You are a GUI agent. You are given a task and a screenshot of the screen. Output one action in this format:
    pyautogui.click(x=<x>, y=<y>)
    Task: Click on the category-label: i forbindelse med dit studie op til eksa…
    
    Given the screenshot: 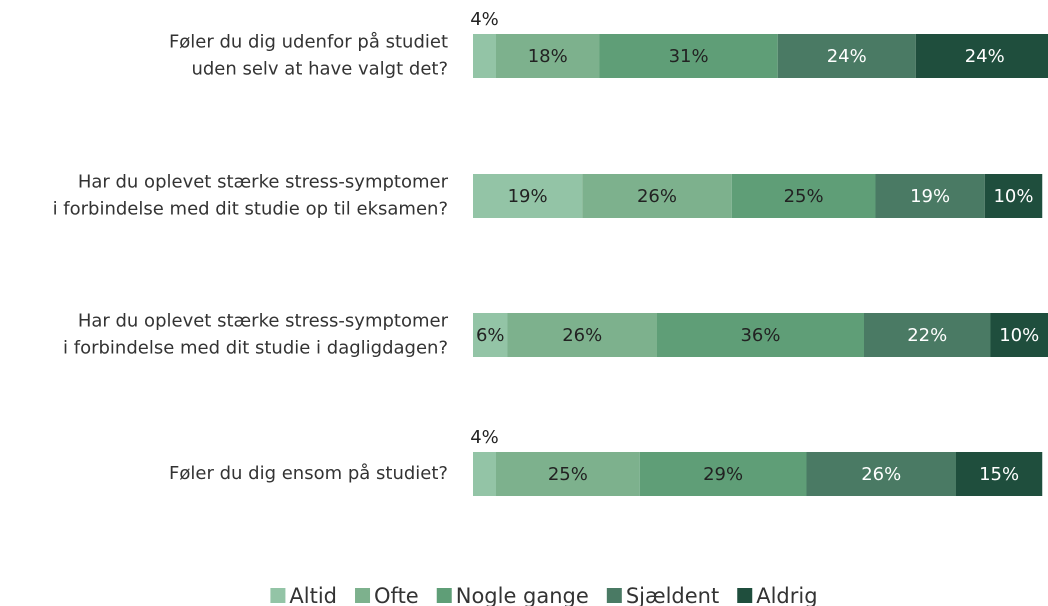 What is the action you would take?
    pyautogui.click(x=250, y=209)
    